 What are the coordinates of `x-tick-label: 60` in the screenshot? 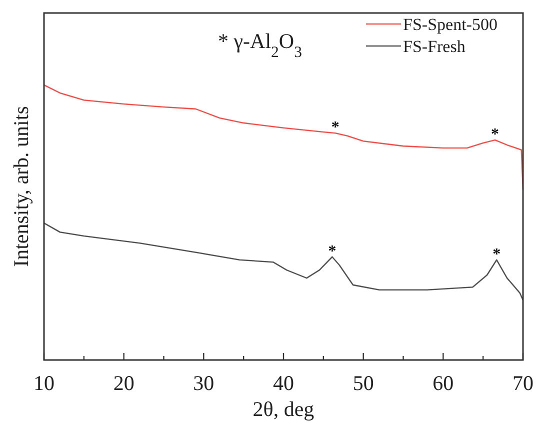 It's located at (443, 383).